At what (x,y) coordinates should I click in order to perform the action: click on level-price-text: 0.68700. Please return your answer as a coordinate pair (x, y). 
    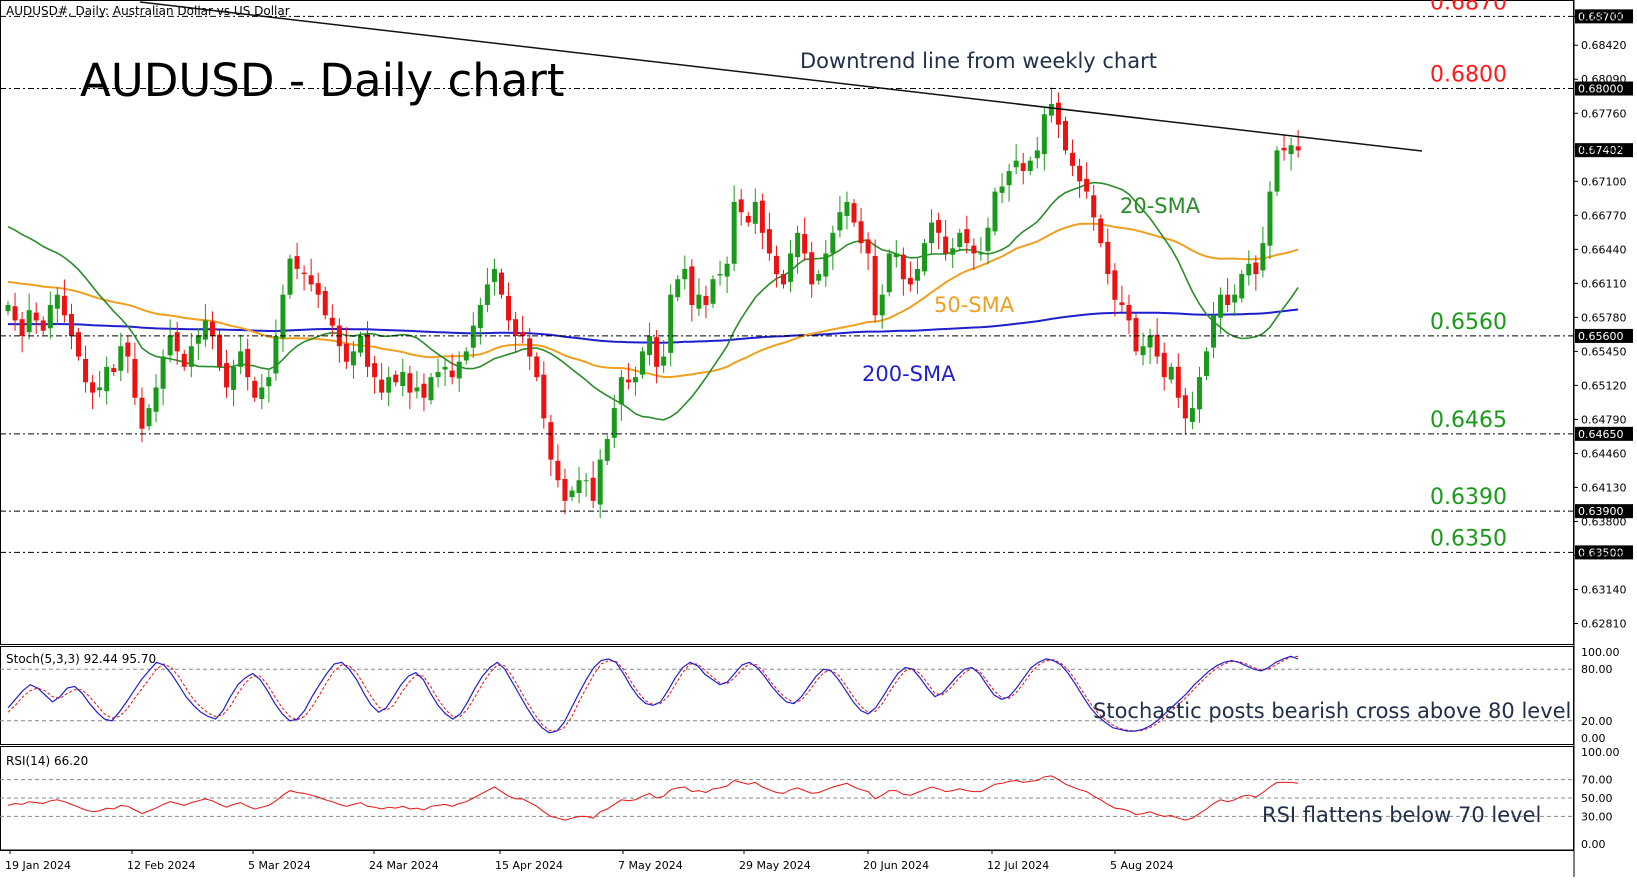
    Looking at the image, I should click on (1601, 16).